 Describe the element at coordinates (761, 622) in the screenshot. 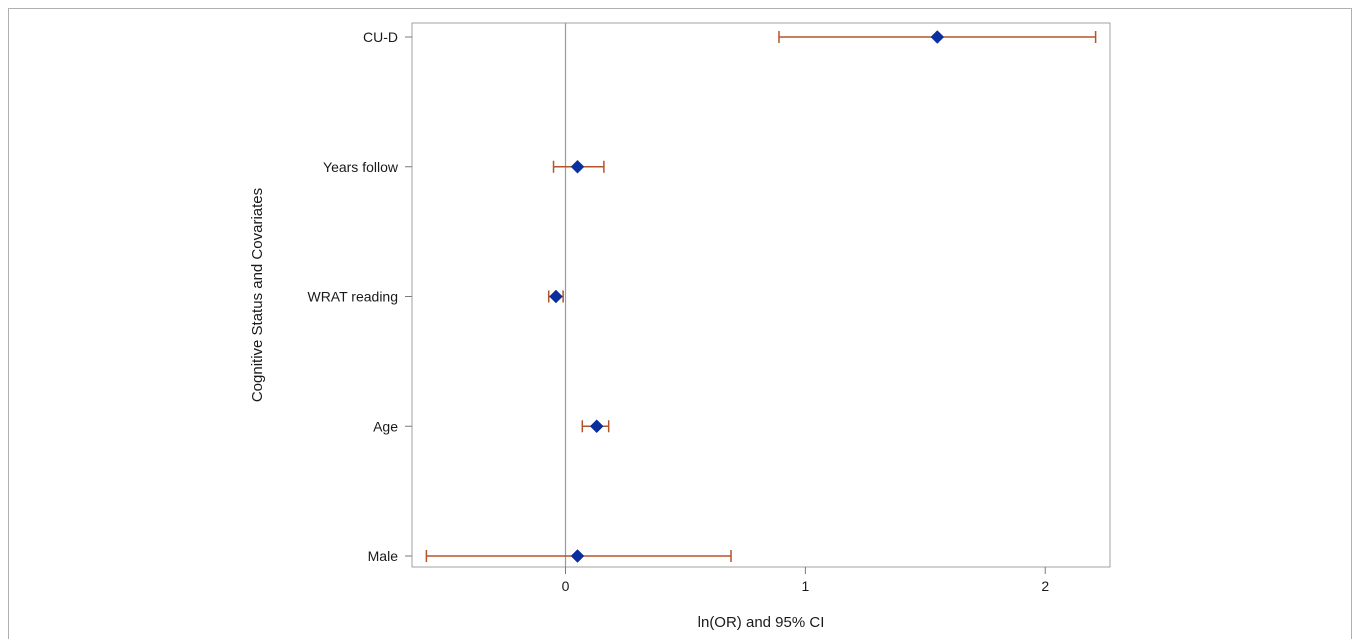

I see `x-axis-title: ln(OR) and 95% CI` at that location.